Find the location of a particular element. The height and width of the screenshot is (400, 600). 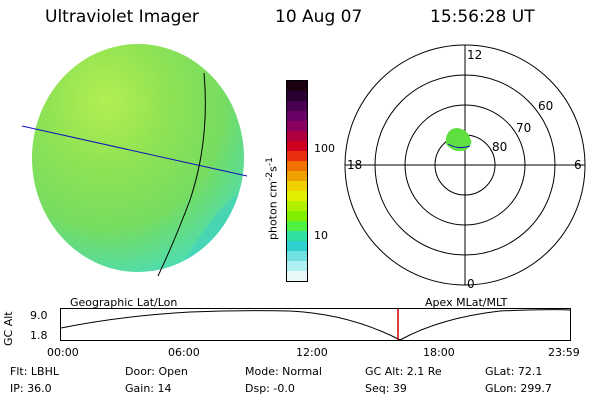

color-bar is located at coordinates (297, 181).